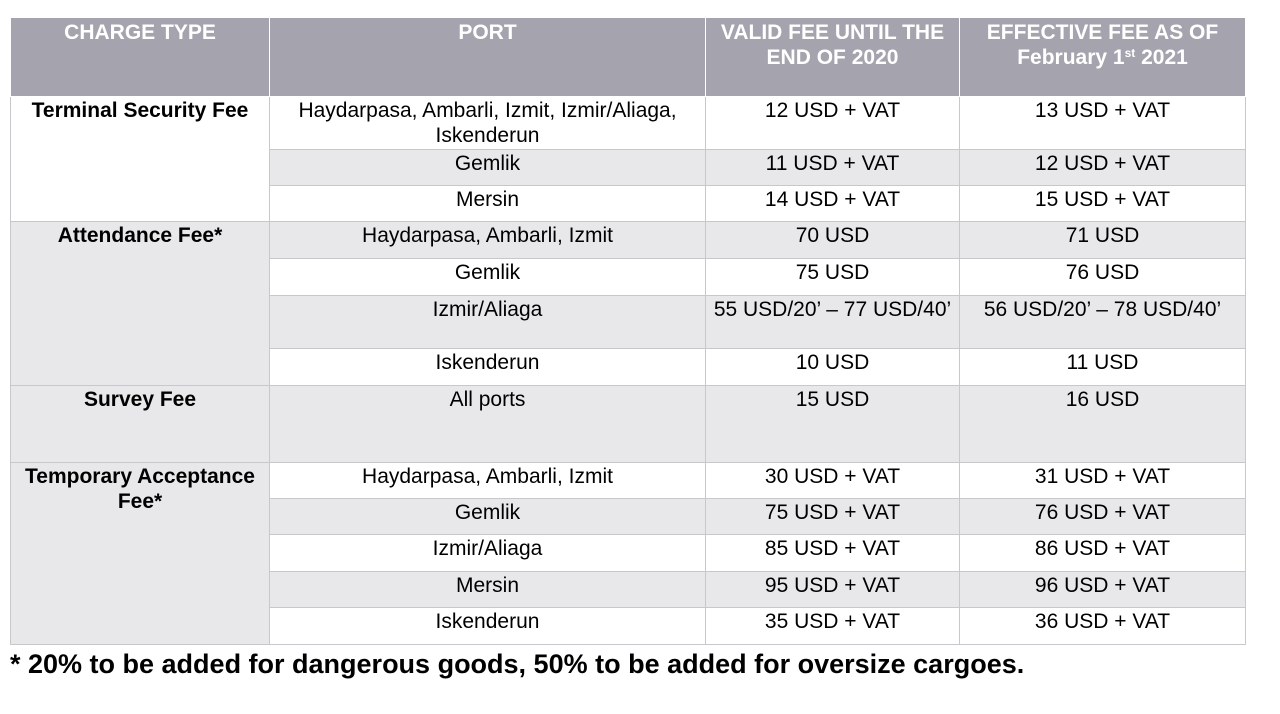 The image size is (1280, 714). Describe the element at coordinates (1102, 240) in the screenshot. I see `effective-fee-cell: 71 USD` at that location.